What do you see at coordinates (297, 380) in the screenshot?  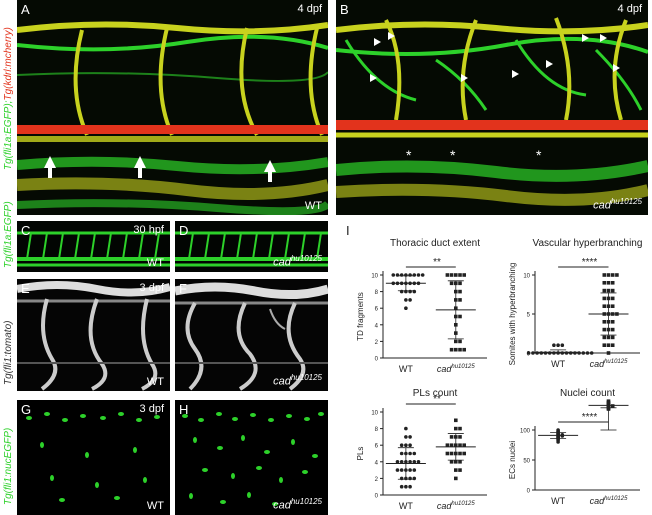 I see `panel-f-genotype: cadhu10125` at bounding box center [297, 380].